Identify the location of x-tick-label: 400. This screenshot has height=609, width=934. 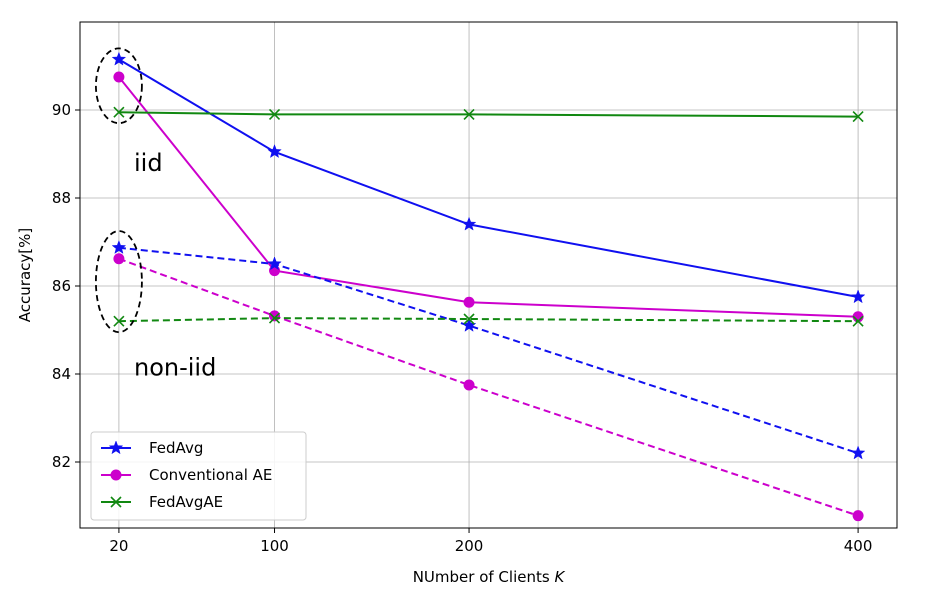
(858, 546).